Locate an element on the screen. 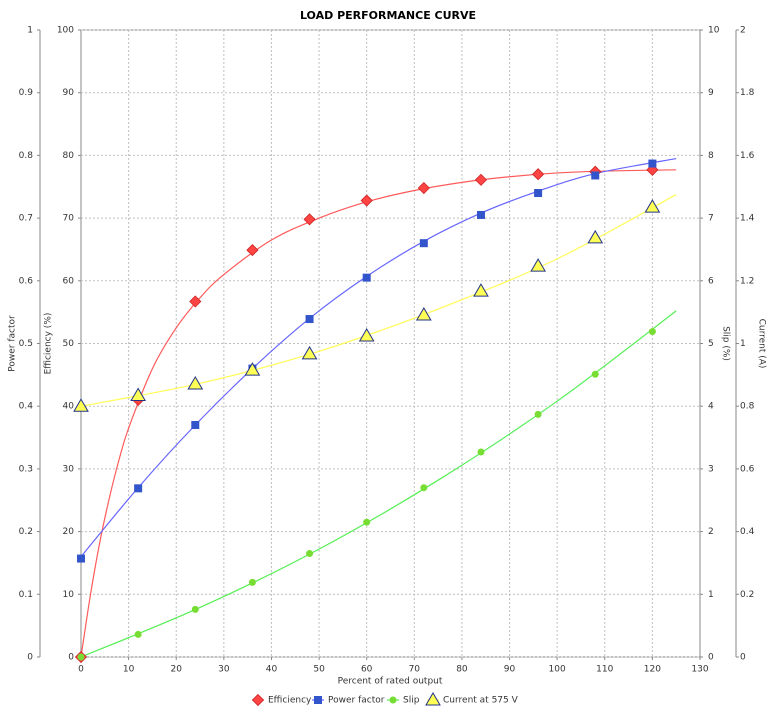 Image resolution: width=776 pixels, height=719 pixels. x-tick-label: 100 is located at coordinates (557, 670).